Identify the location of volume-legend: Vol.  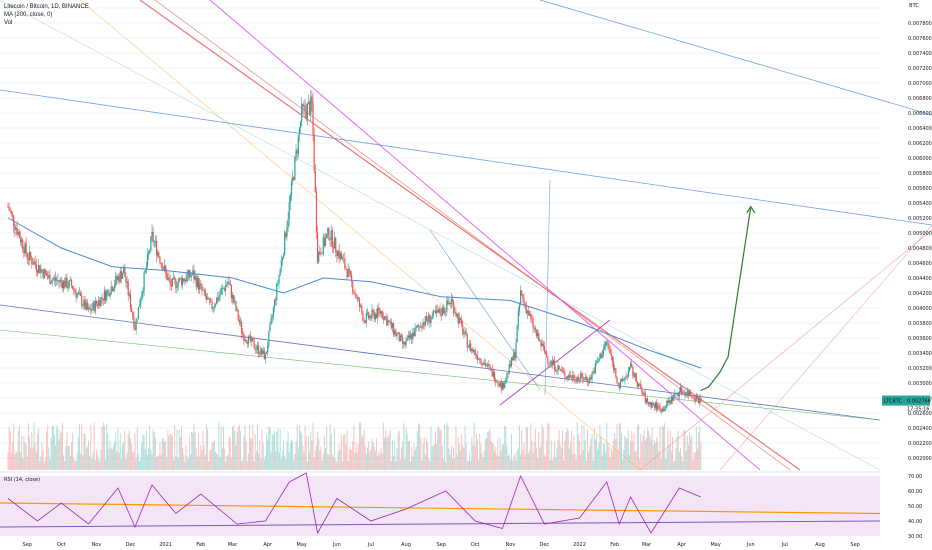
(8, 23).